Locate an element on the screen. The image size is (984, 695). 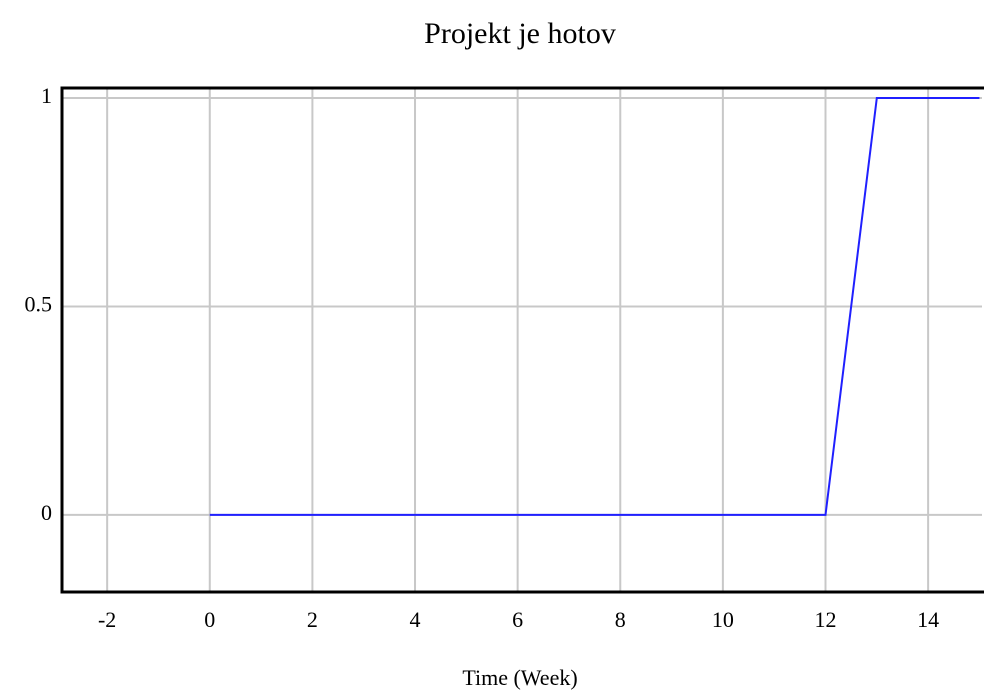
x-tick-label: 10 is located at coordinates (723, 619).